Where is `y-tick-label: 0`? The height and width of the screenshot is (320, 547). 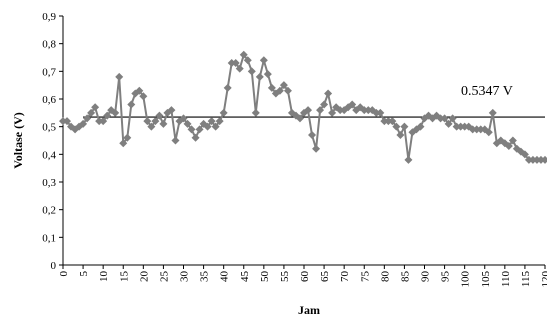 y-tick-label: 0 is located at coordinates (54, 266).